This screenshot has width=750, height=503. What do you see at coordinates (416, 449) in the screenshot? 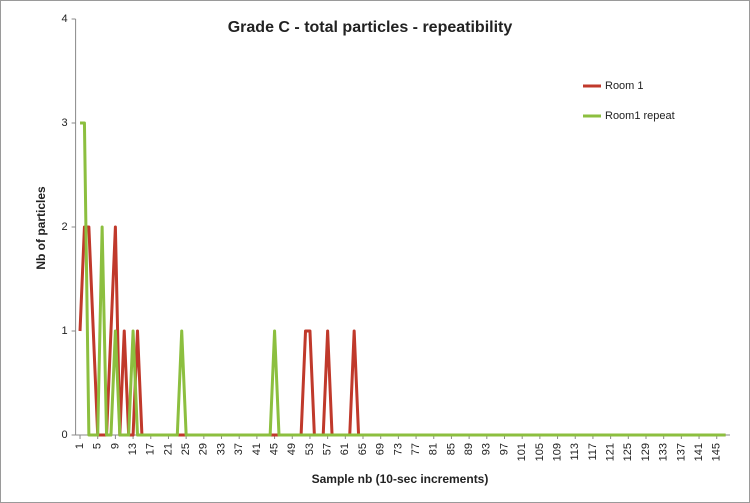
I see `x-tick-label: 77` at bounding box center [416, 449].